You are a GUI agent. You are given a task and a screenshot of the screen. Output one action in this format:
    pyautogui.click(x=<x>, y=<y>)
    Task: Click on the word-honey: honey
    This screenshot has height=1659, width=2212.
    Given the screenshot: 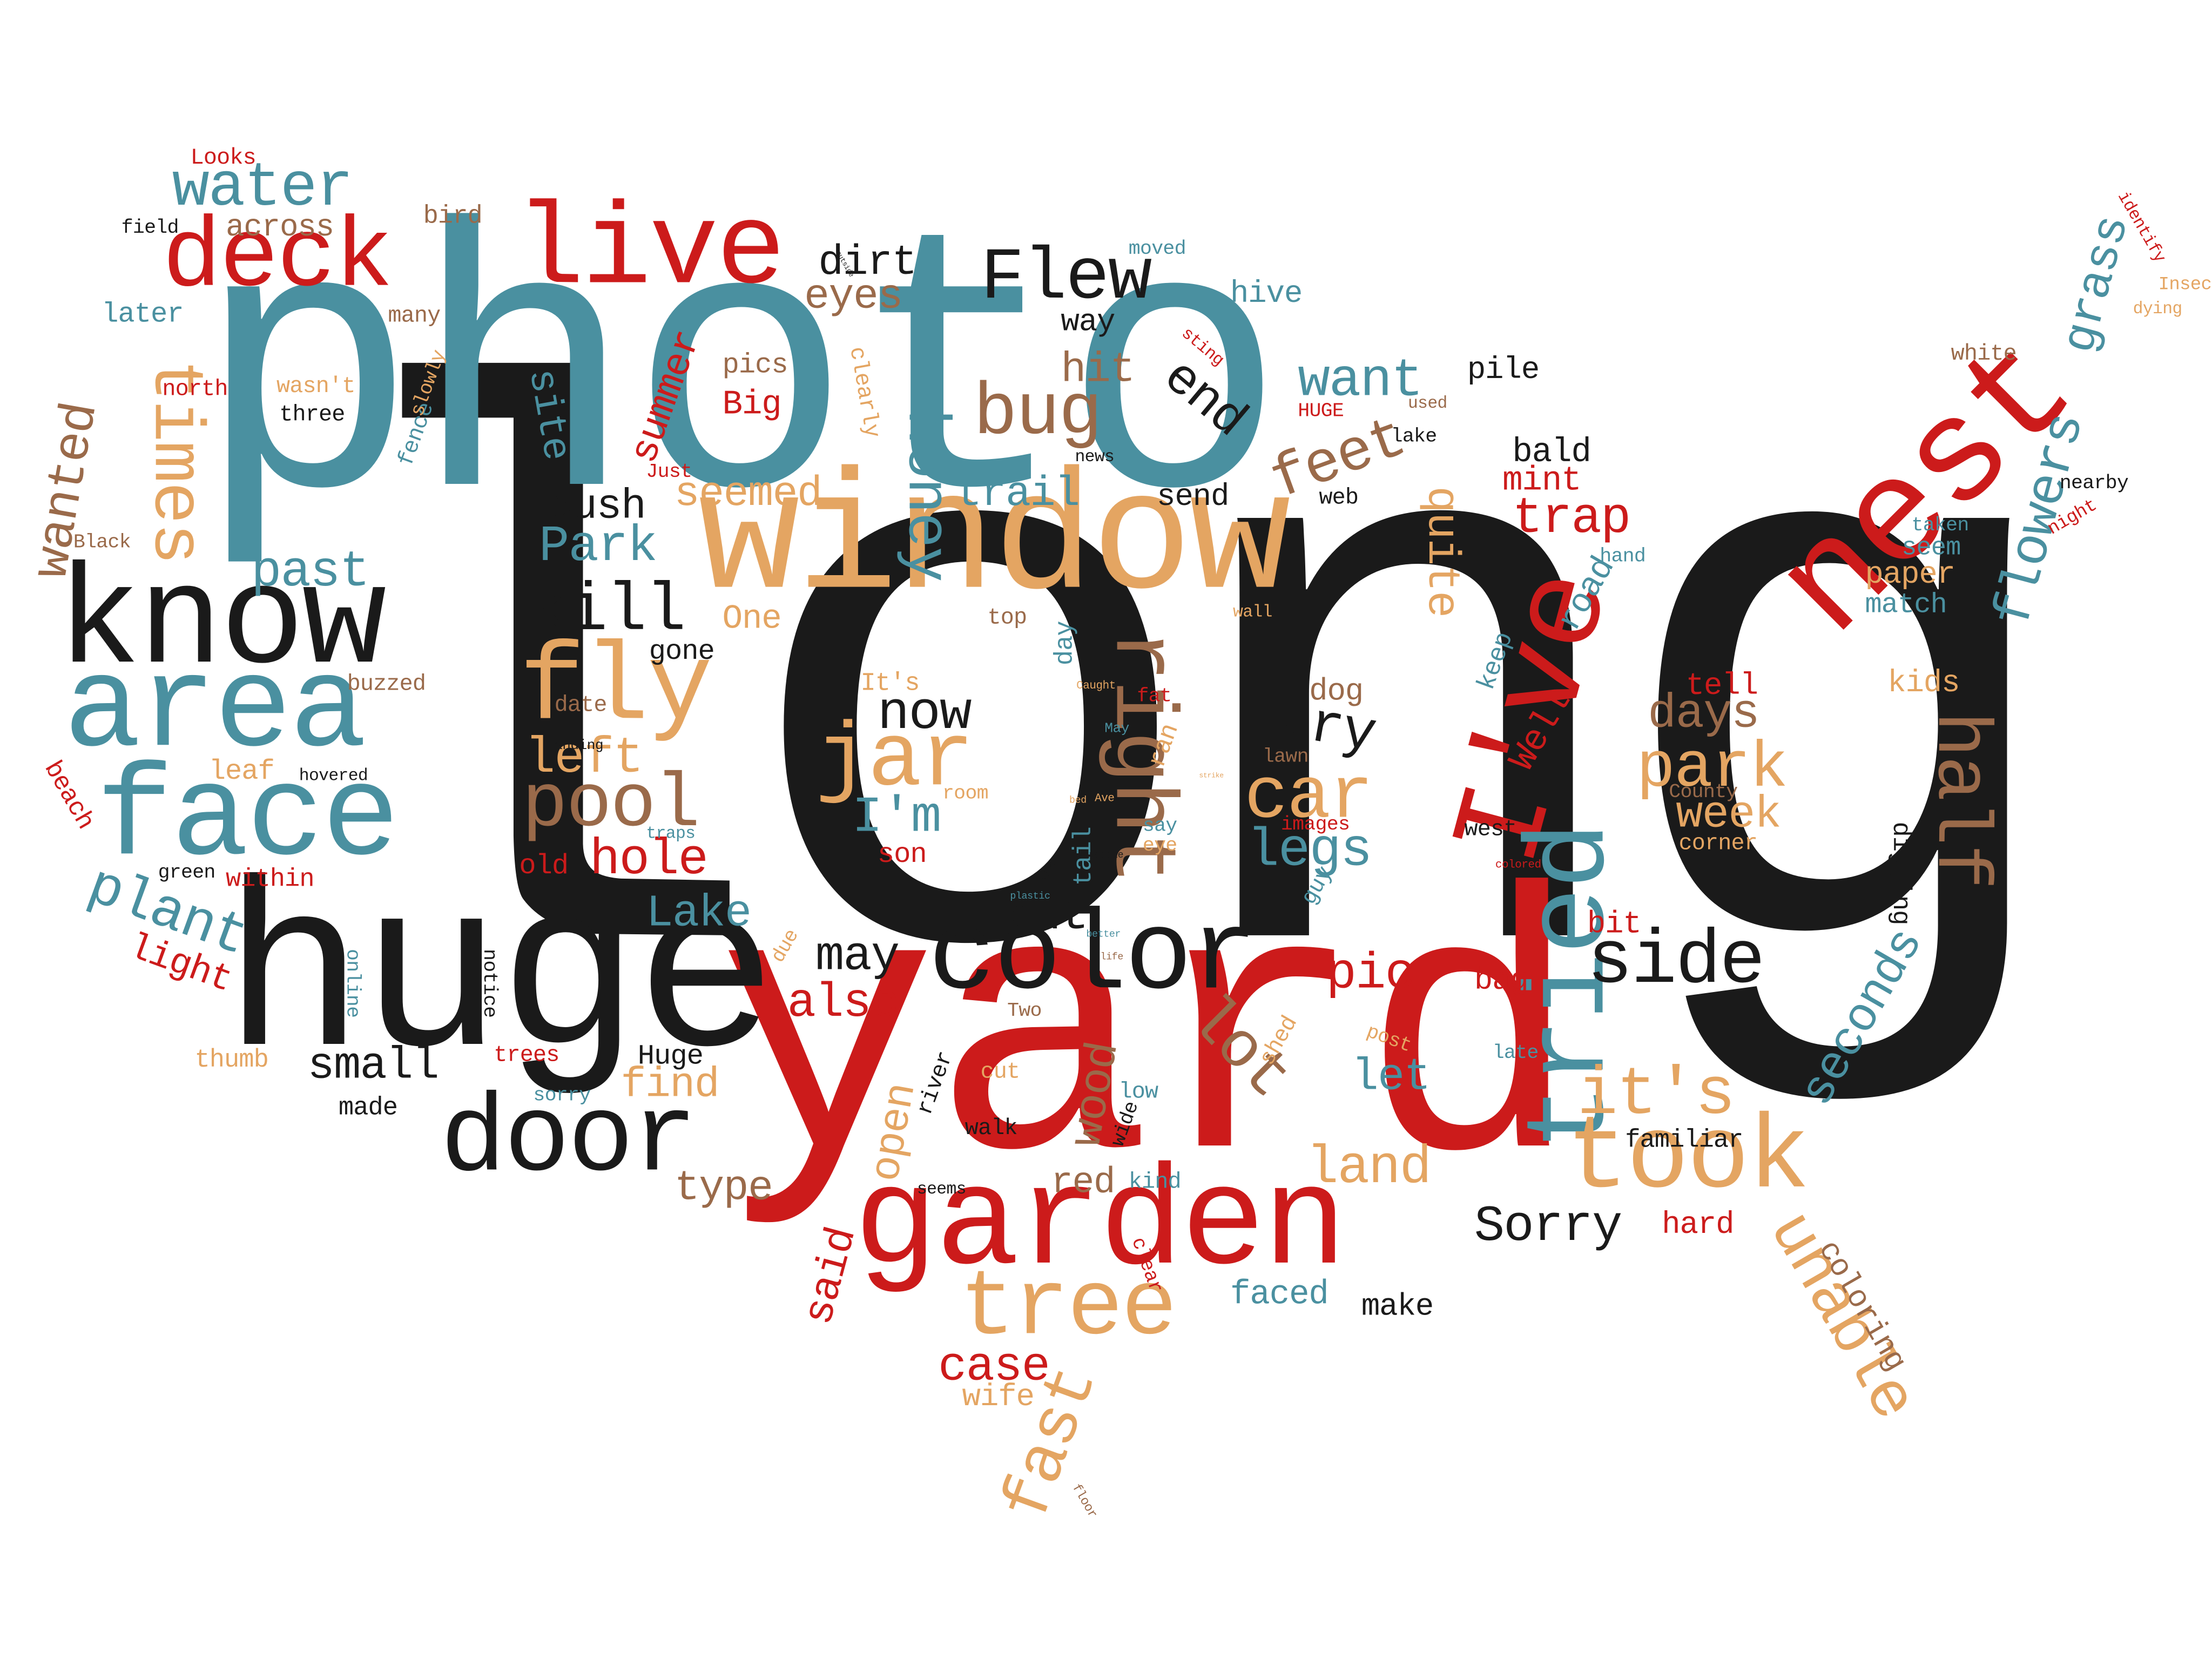 What is the action you would take?
    pyautogui.click(x=925, y=495)
    